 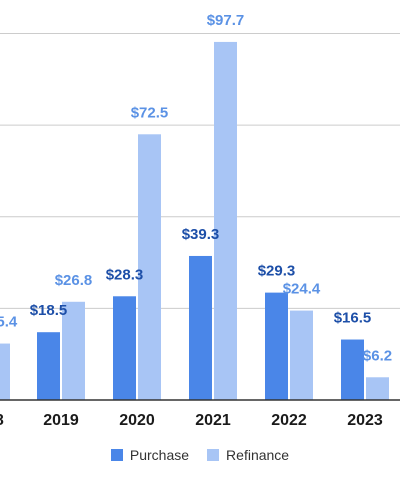 I want to click on data-label-refinance-2018: $15.4, so click(x=9, y=322).